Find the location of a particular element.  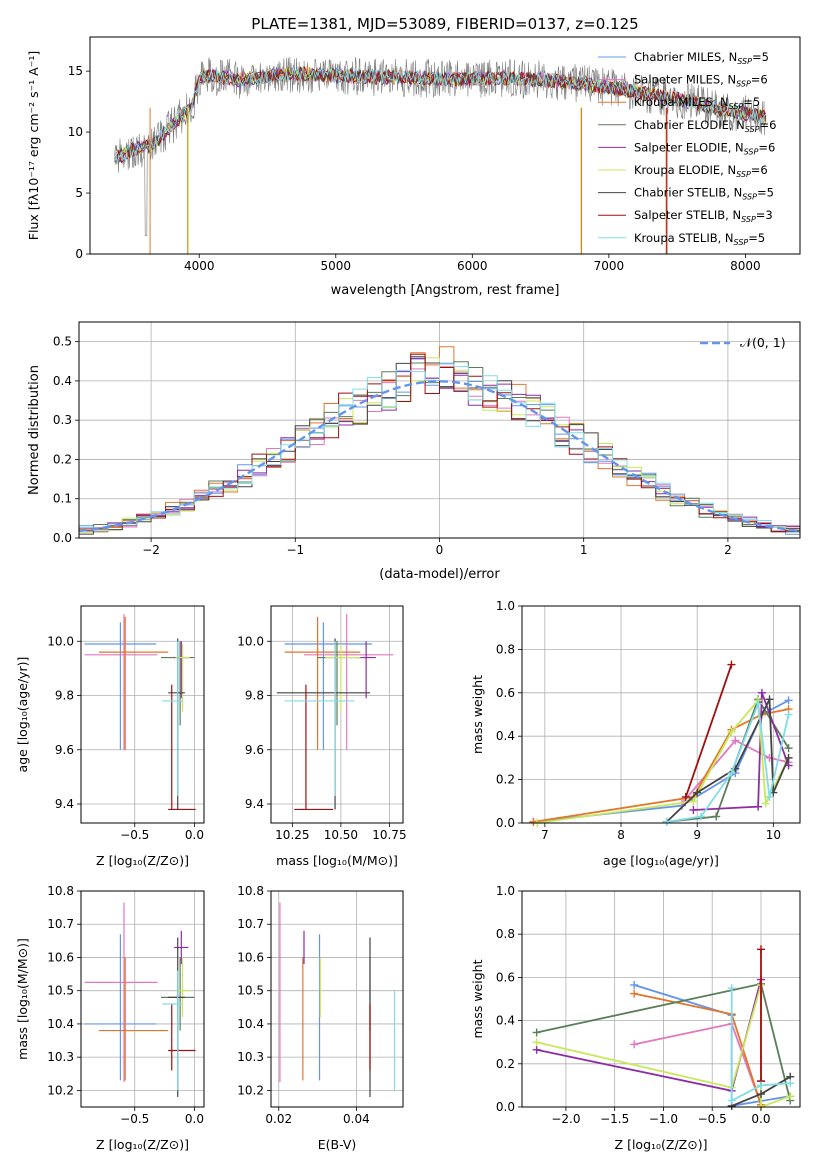

x-tick-label: 0.04 is located at coordinates (356, 1119).